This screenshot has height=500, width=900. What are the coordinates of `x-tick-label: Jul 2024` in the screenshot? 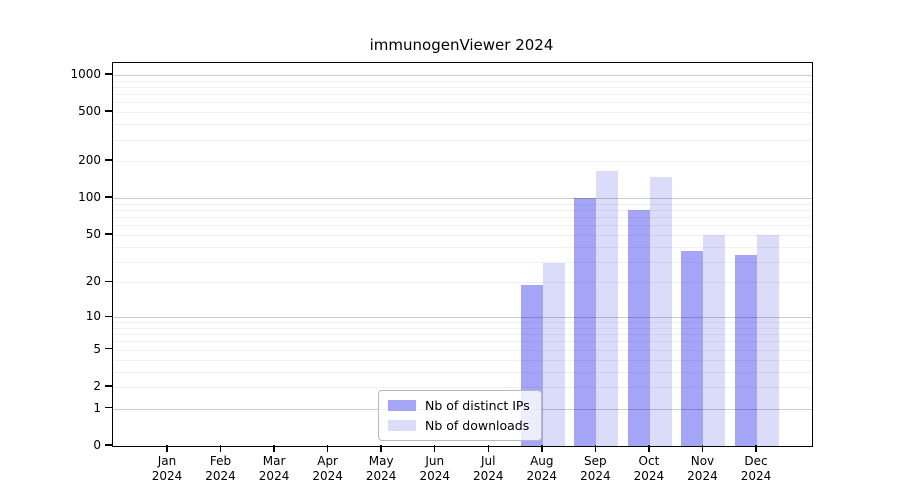 It's located at (488, 469).